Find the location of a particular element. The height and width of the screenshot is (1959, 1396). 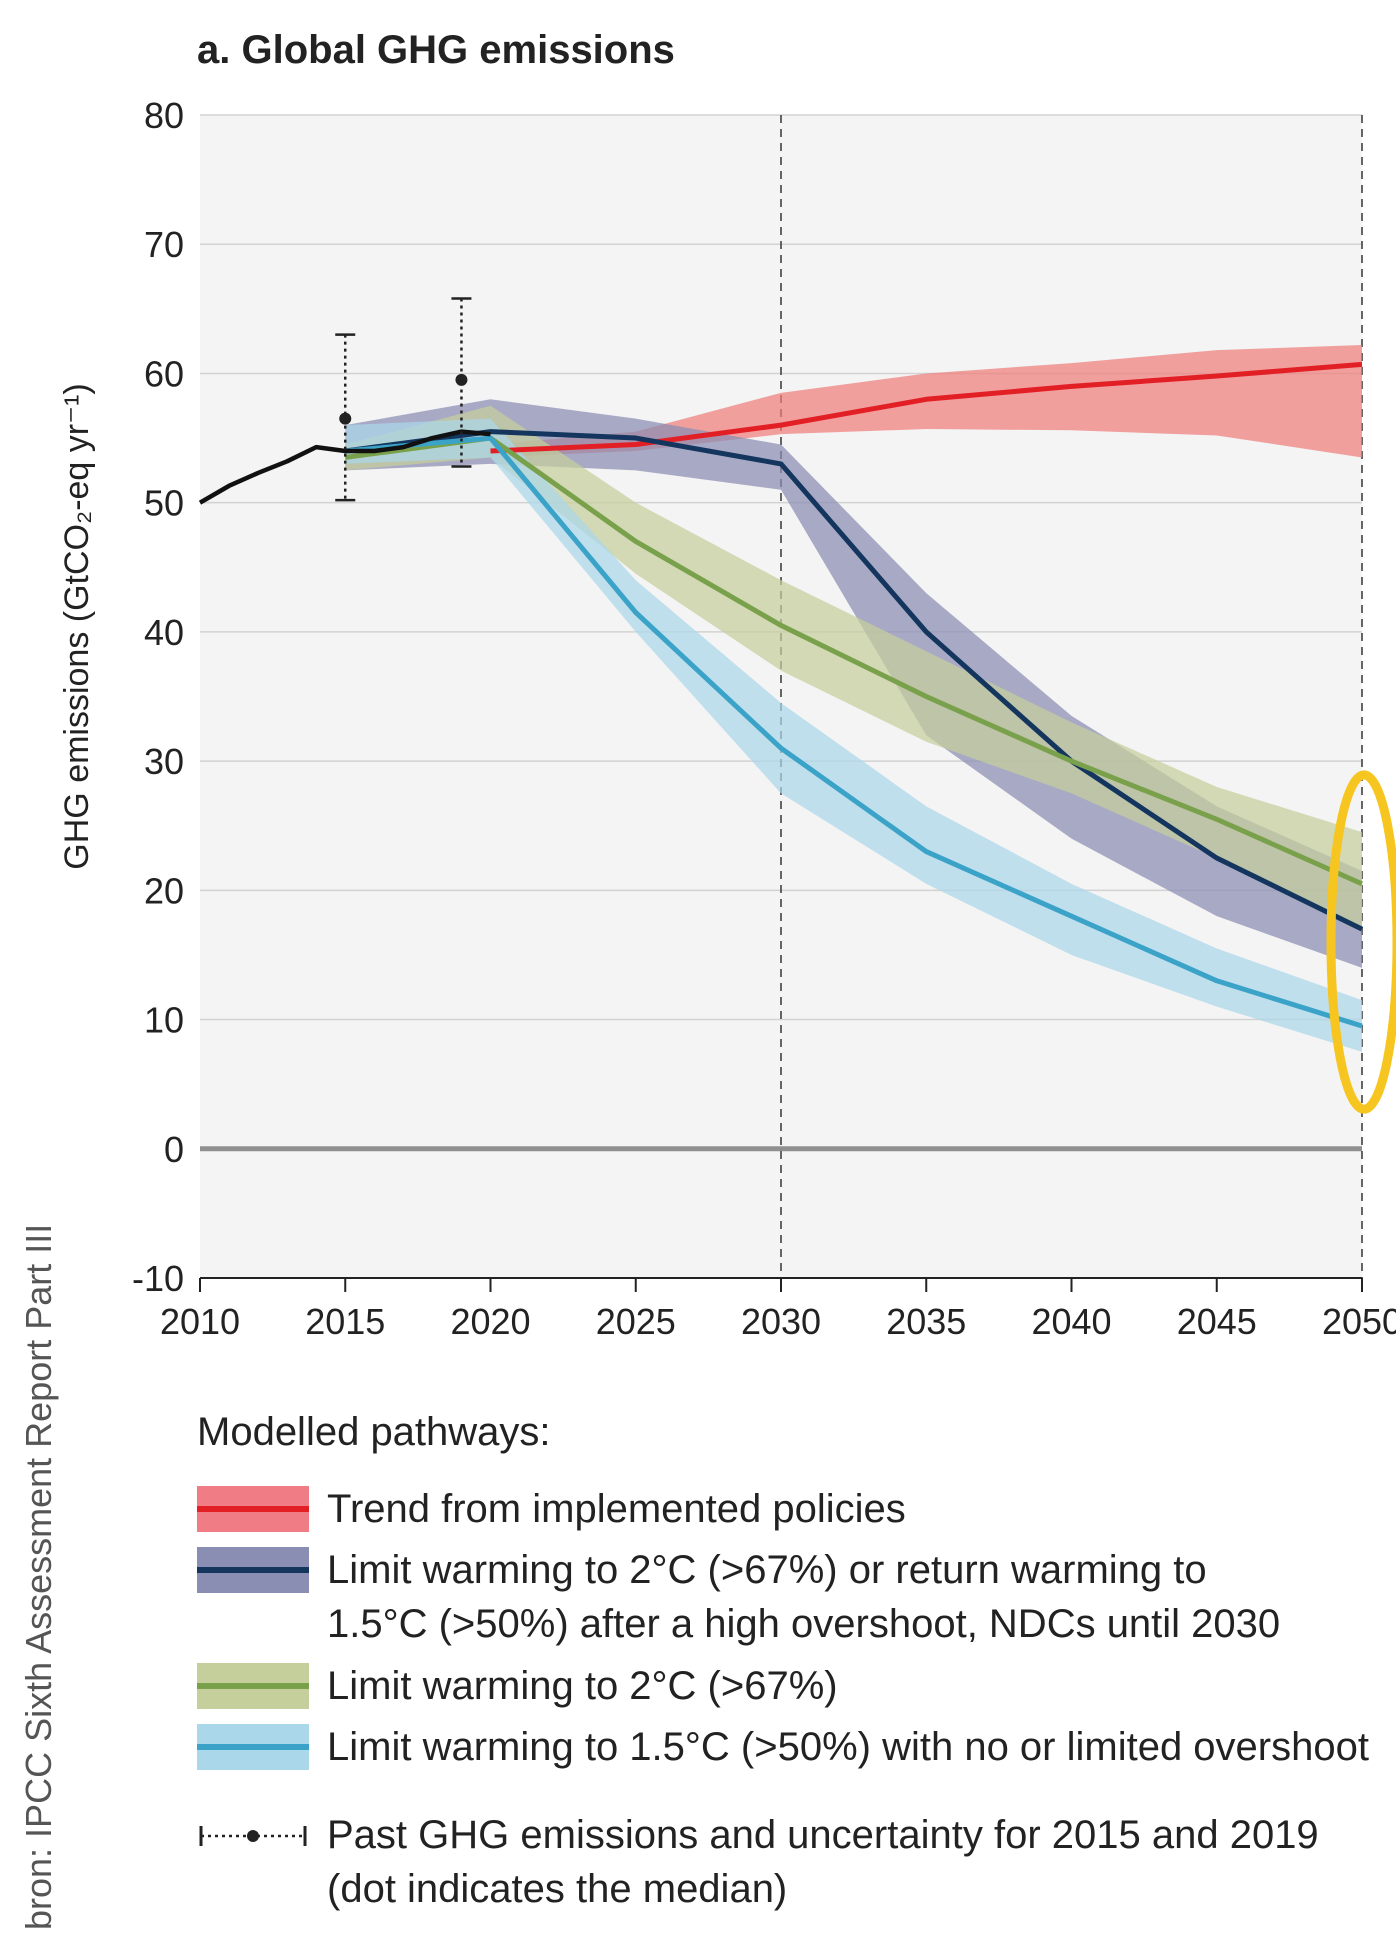

historical-line is located at coordinates (344, 467).